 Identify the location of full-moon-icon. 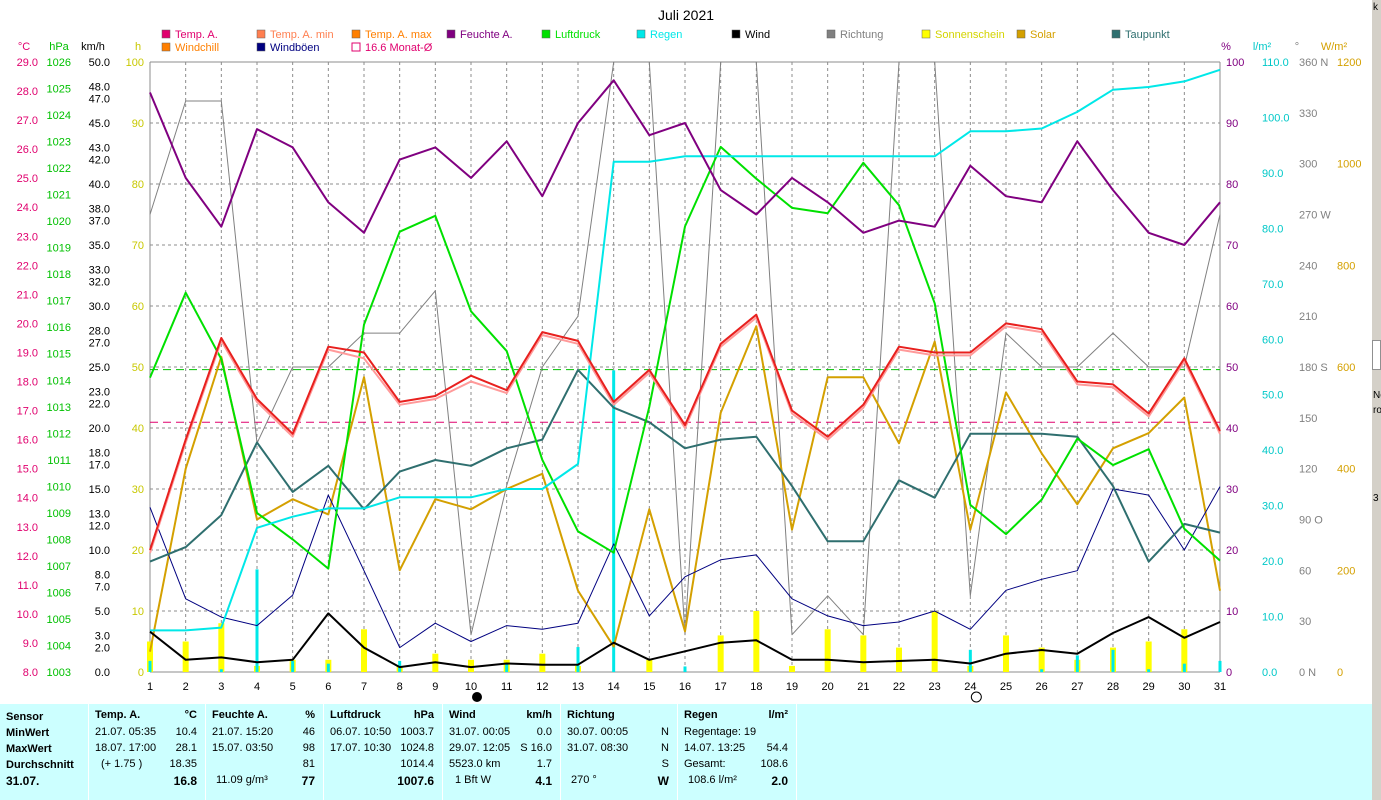
(976, 697).